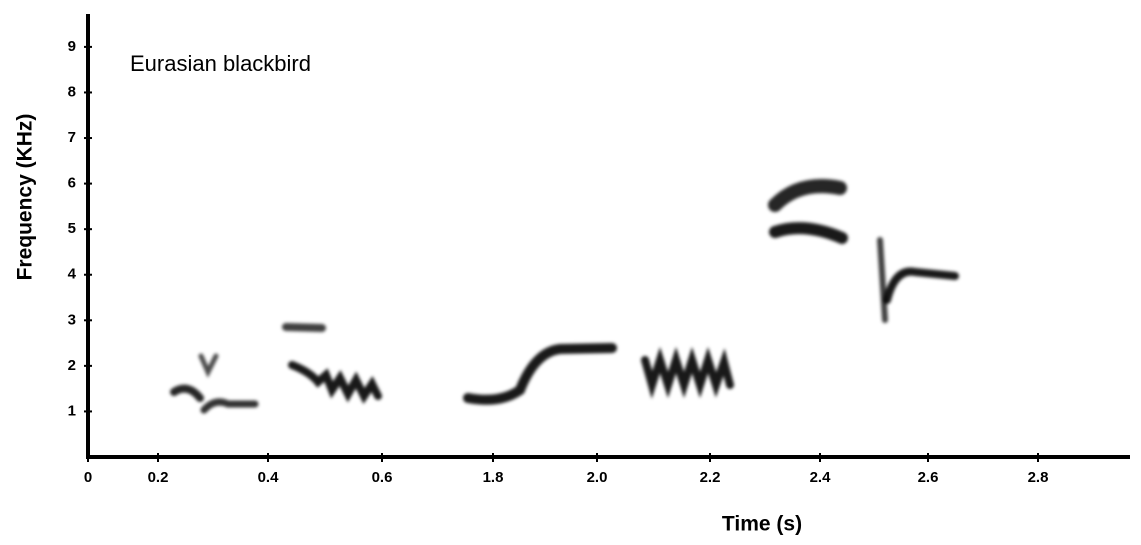  Describe the element at coordinates (25, 197) in the screenshot. I see `y-axis-label: Frequency (KHz)` at that location.